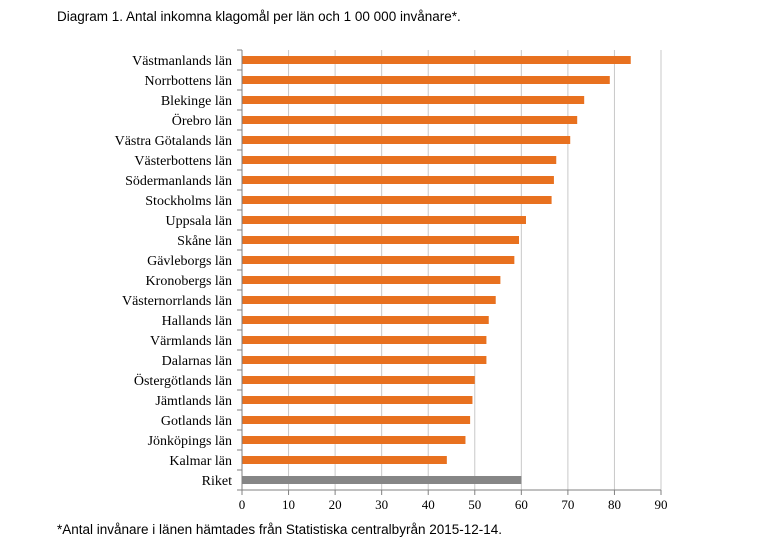 The image size is (780, 555). What do you see at coordinates (614, 504) in the screenshot?
I see `x-tick-label: 80` at bounding box center [614, 504].